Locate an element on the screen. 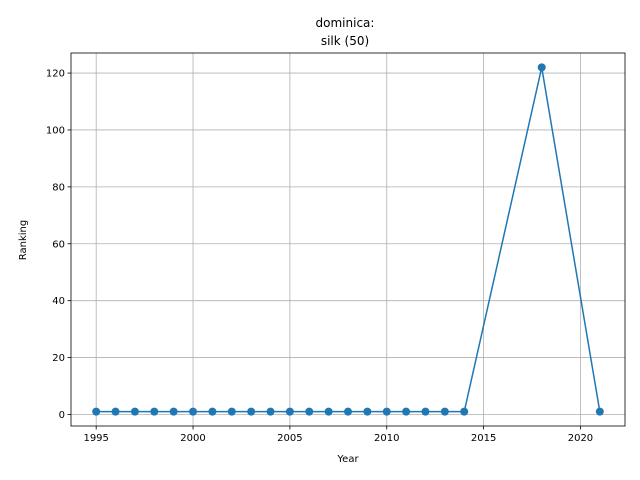 The width and height of the screenshot is (640, 480). chart-title-line1: dominica: is located at coordinates (345, 23).